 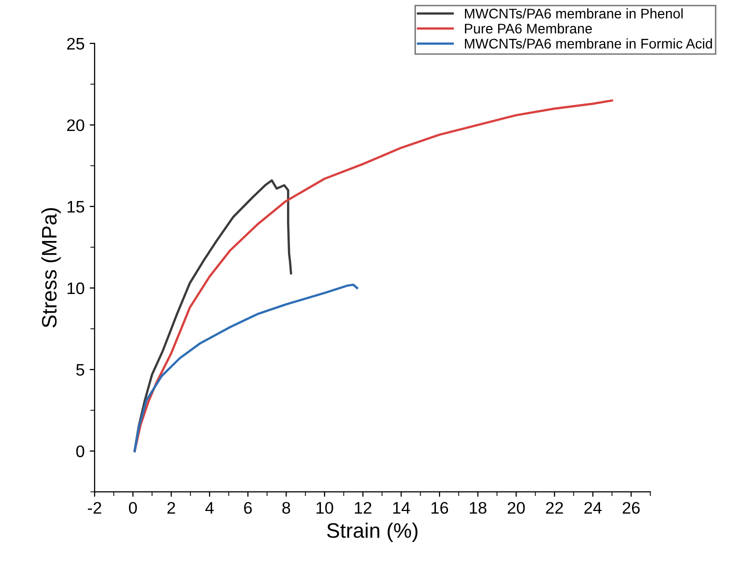 What do you see at coordinates (528, 28) in the screenshot?
I see `legend-label: Pure PA6 Membrane` at bounding box center [528, 28].